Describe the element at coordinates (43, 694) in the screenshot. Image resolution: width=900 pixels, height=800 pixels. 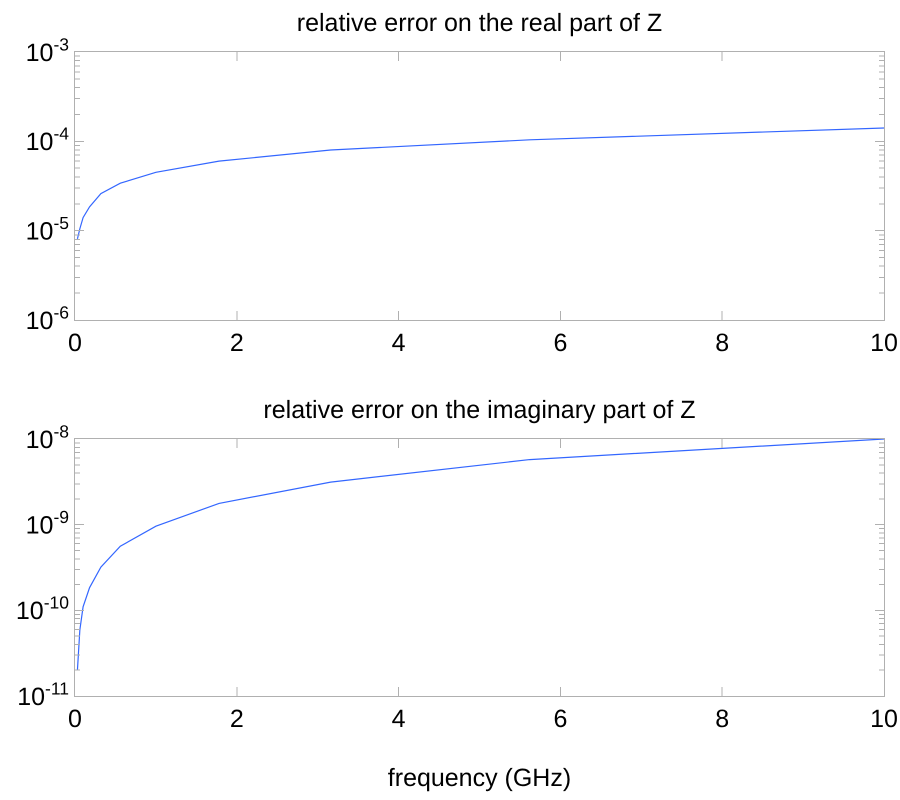
I see `y-tick-label: 10$^{-11}$` at that location.